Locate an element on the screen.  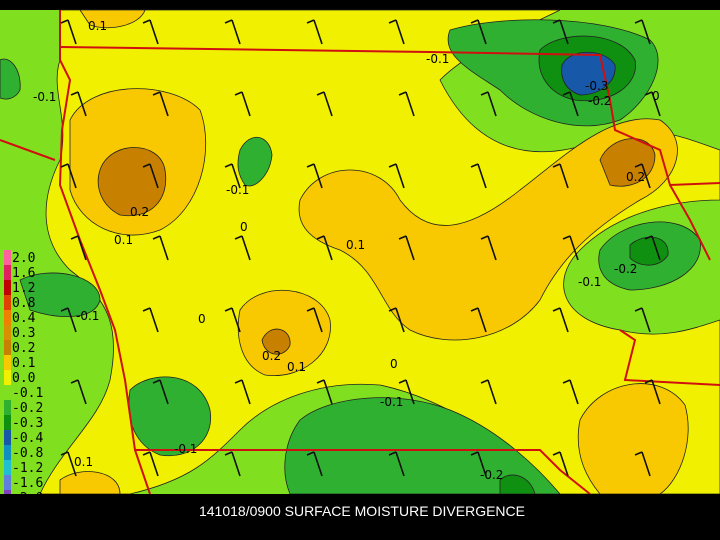
legend-label: 1.2 is located at coordinates (23, 288).